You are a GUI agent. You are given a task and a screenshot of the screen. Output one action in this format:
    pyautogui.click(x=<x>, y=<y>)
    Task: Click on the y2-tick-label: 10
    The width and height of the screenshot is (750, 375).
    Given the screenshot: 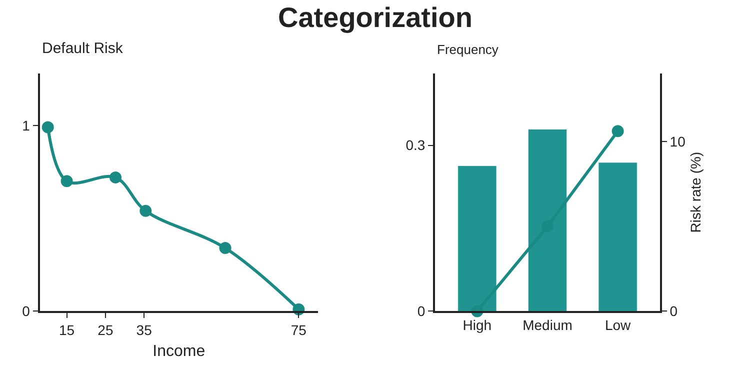 What is the action you would take?
    pyautogui.click(x=678, y=141)
    